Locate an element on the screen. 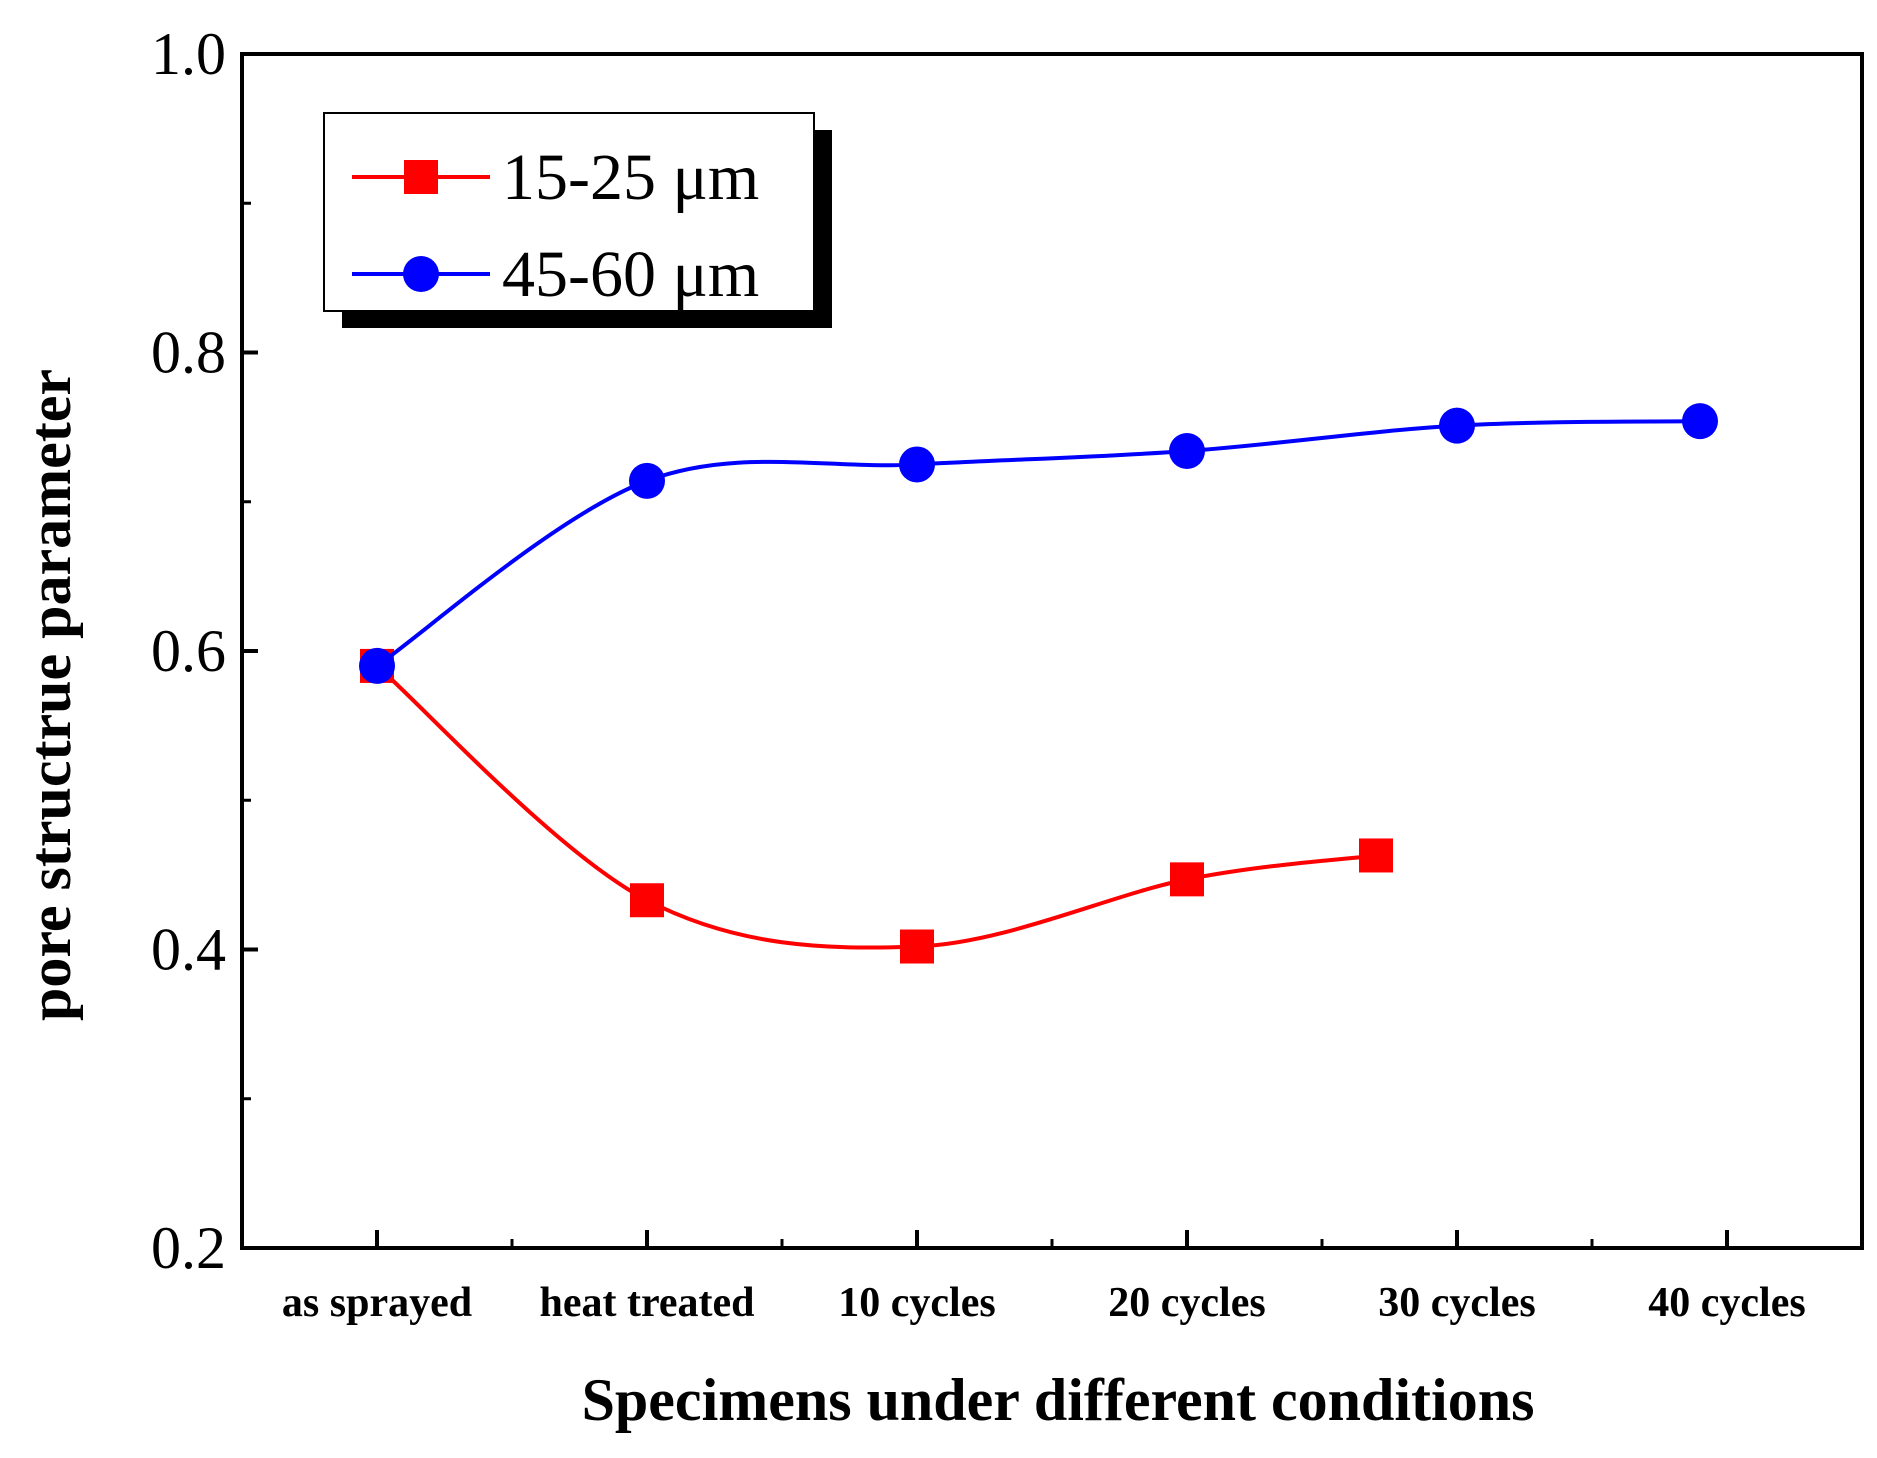 The width and height of the screenshot is (1877, 1458). y-tick-label: 1.0 is located at coordinates (188, 54).